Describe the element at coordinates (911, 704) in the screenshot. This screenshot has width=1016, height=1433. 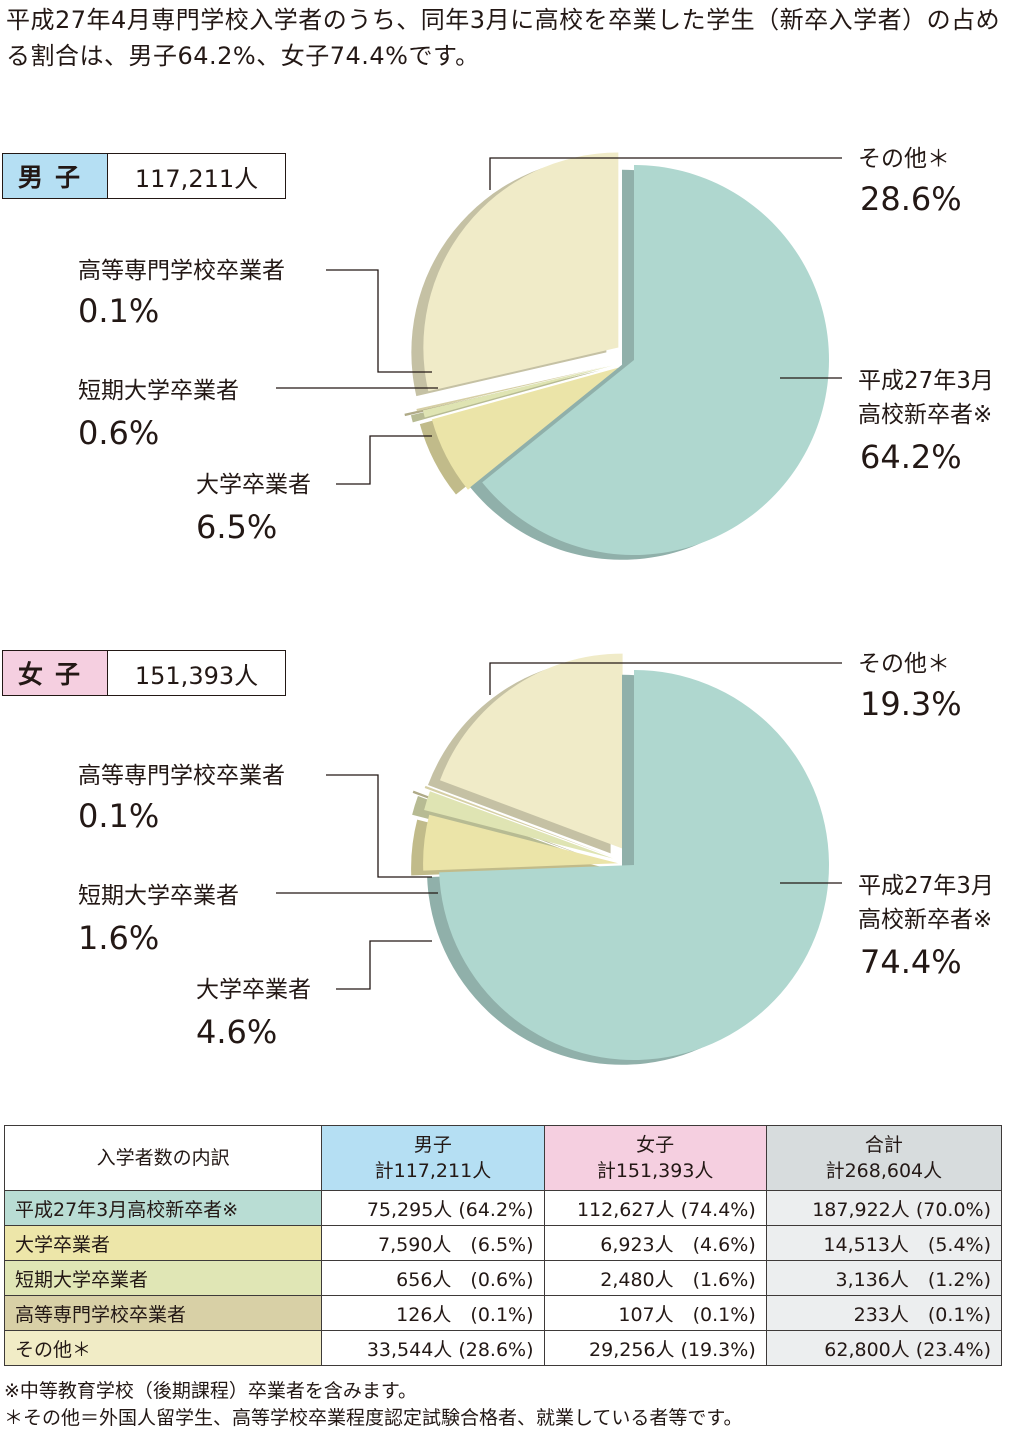
I see `pct-sonota: 19.3%` at that location.